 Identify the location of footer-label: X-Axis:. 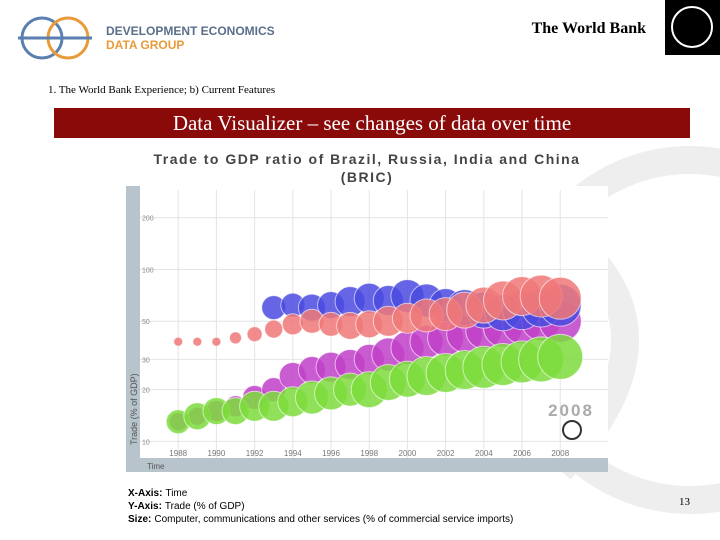
(145, 493).